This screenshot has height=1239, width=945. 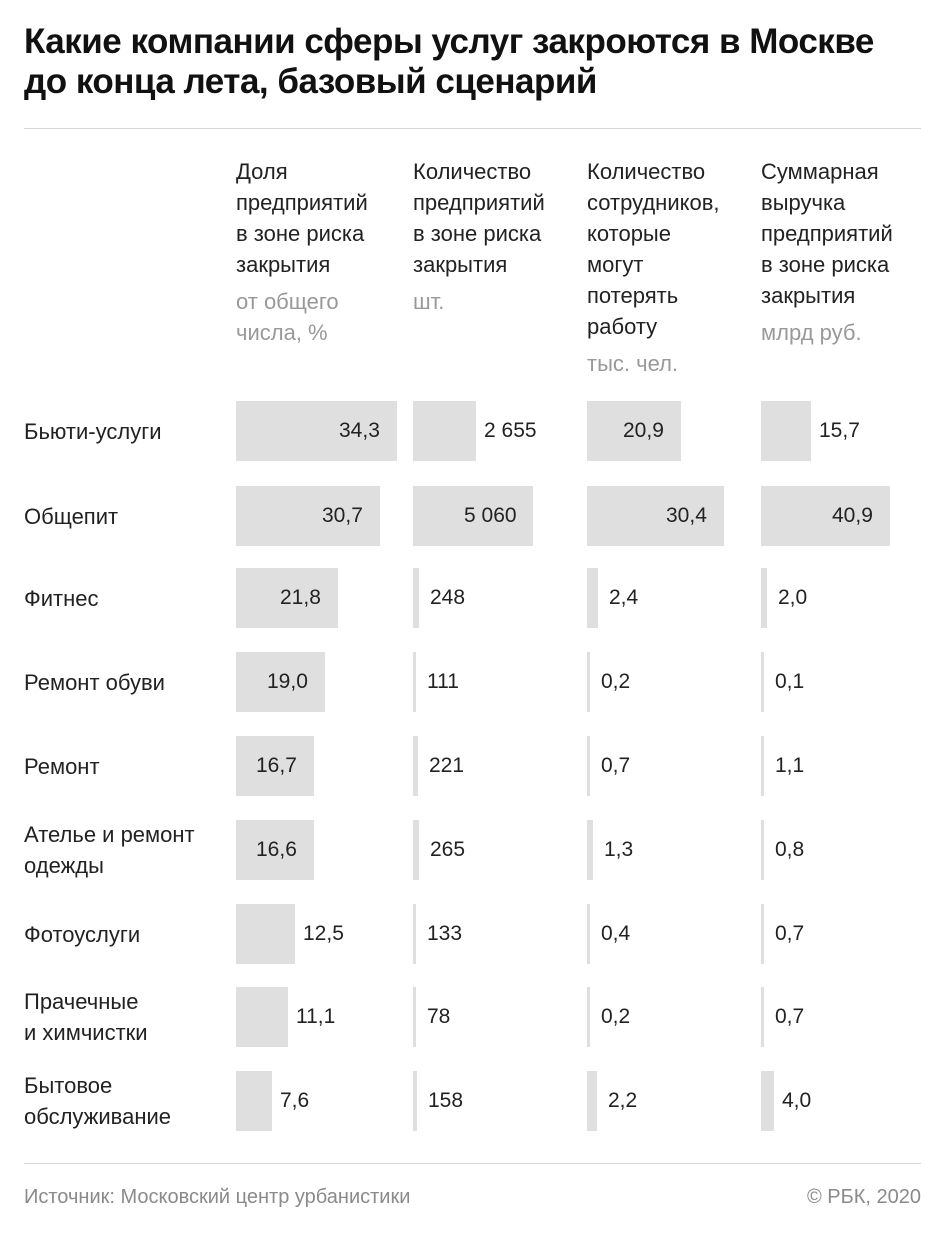 What do you see at coordinates (790, 849) in the screenshot?
I see `value-label: 0,8` at bounding box center [790, 849].